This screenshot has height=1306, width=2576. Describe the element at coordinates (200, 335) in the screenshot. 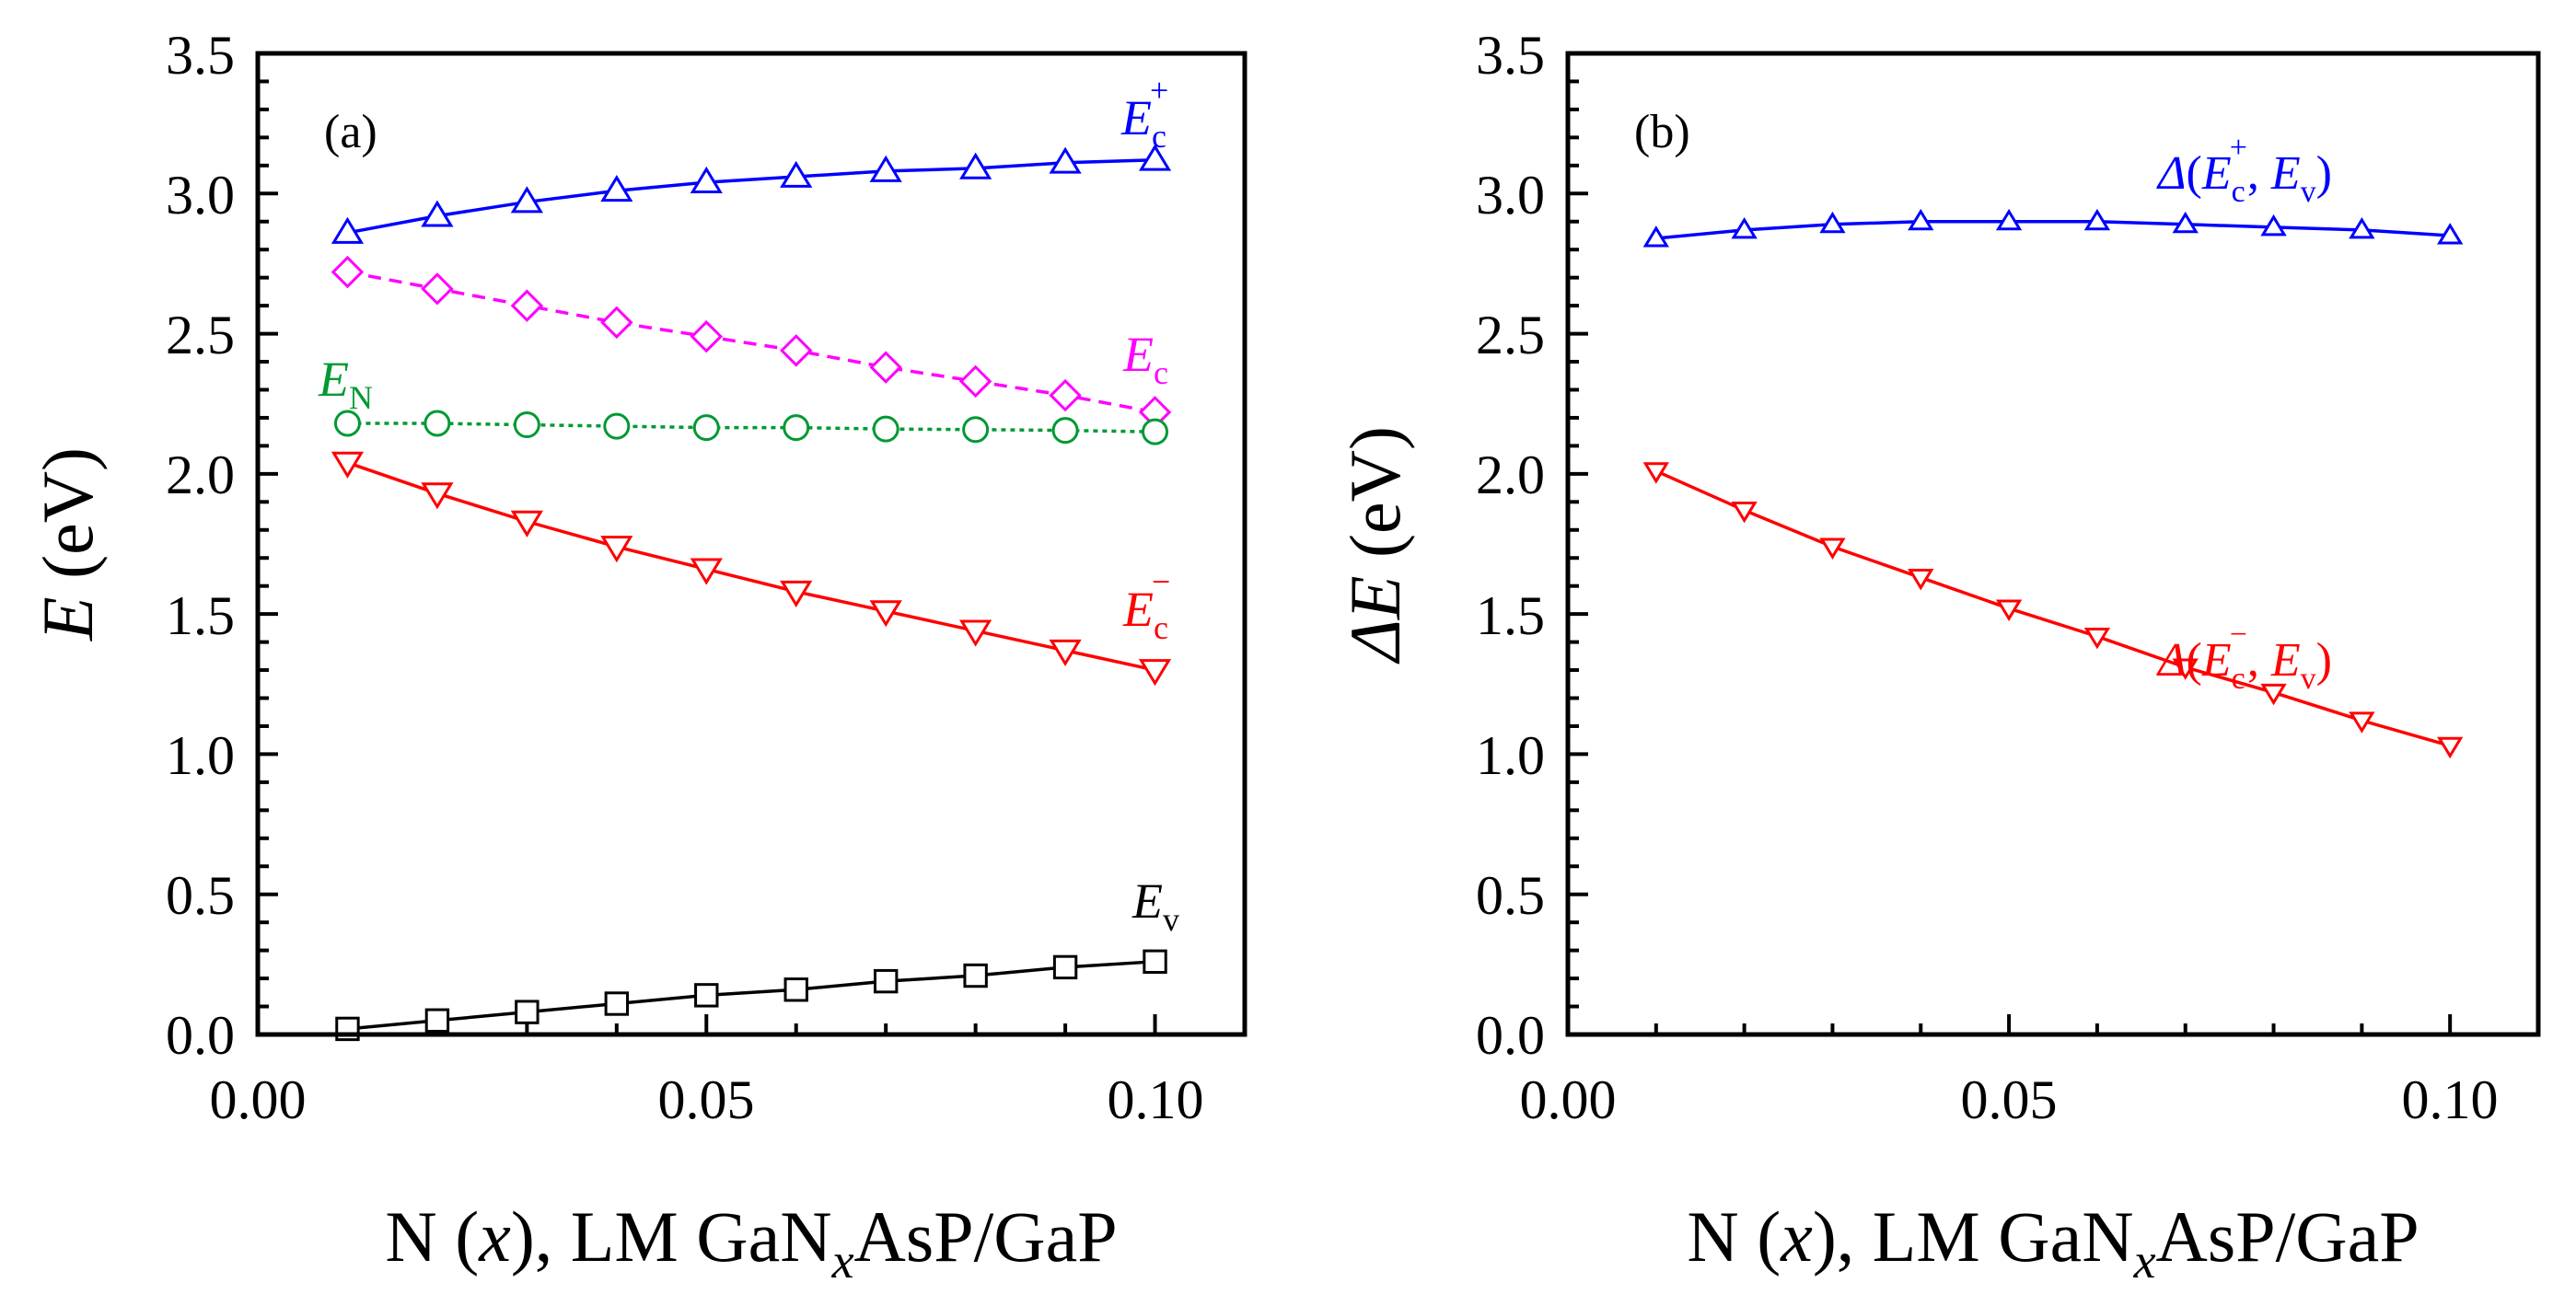

I see `a-ytick-label: 2.5` at that location.